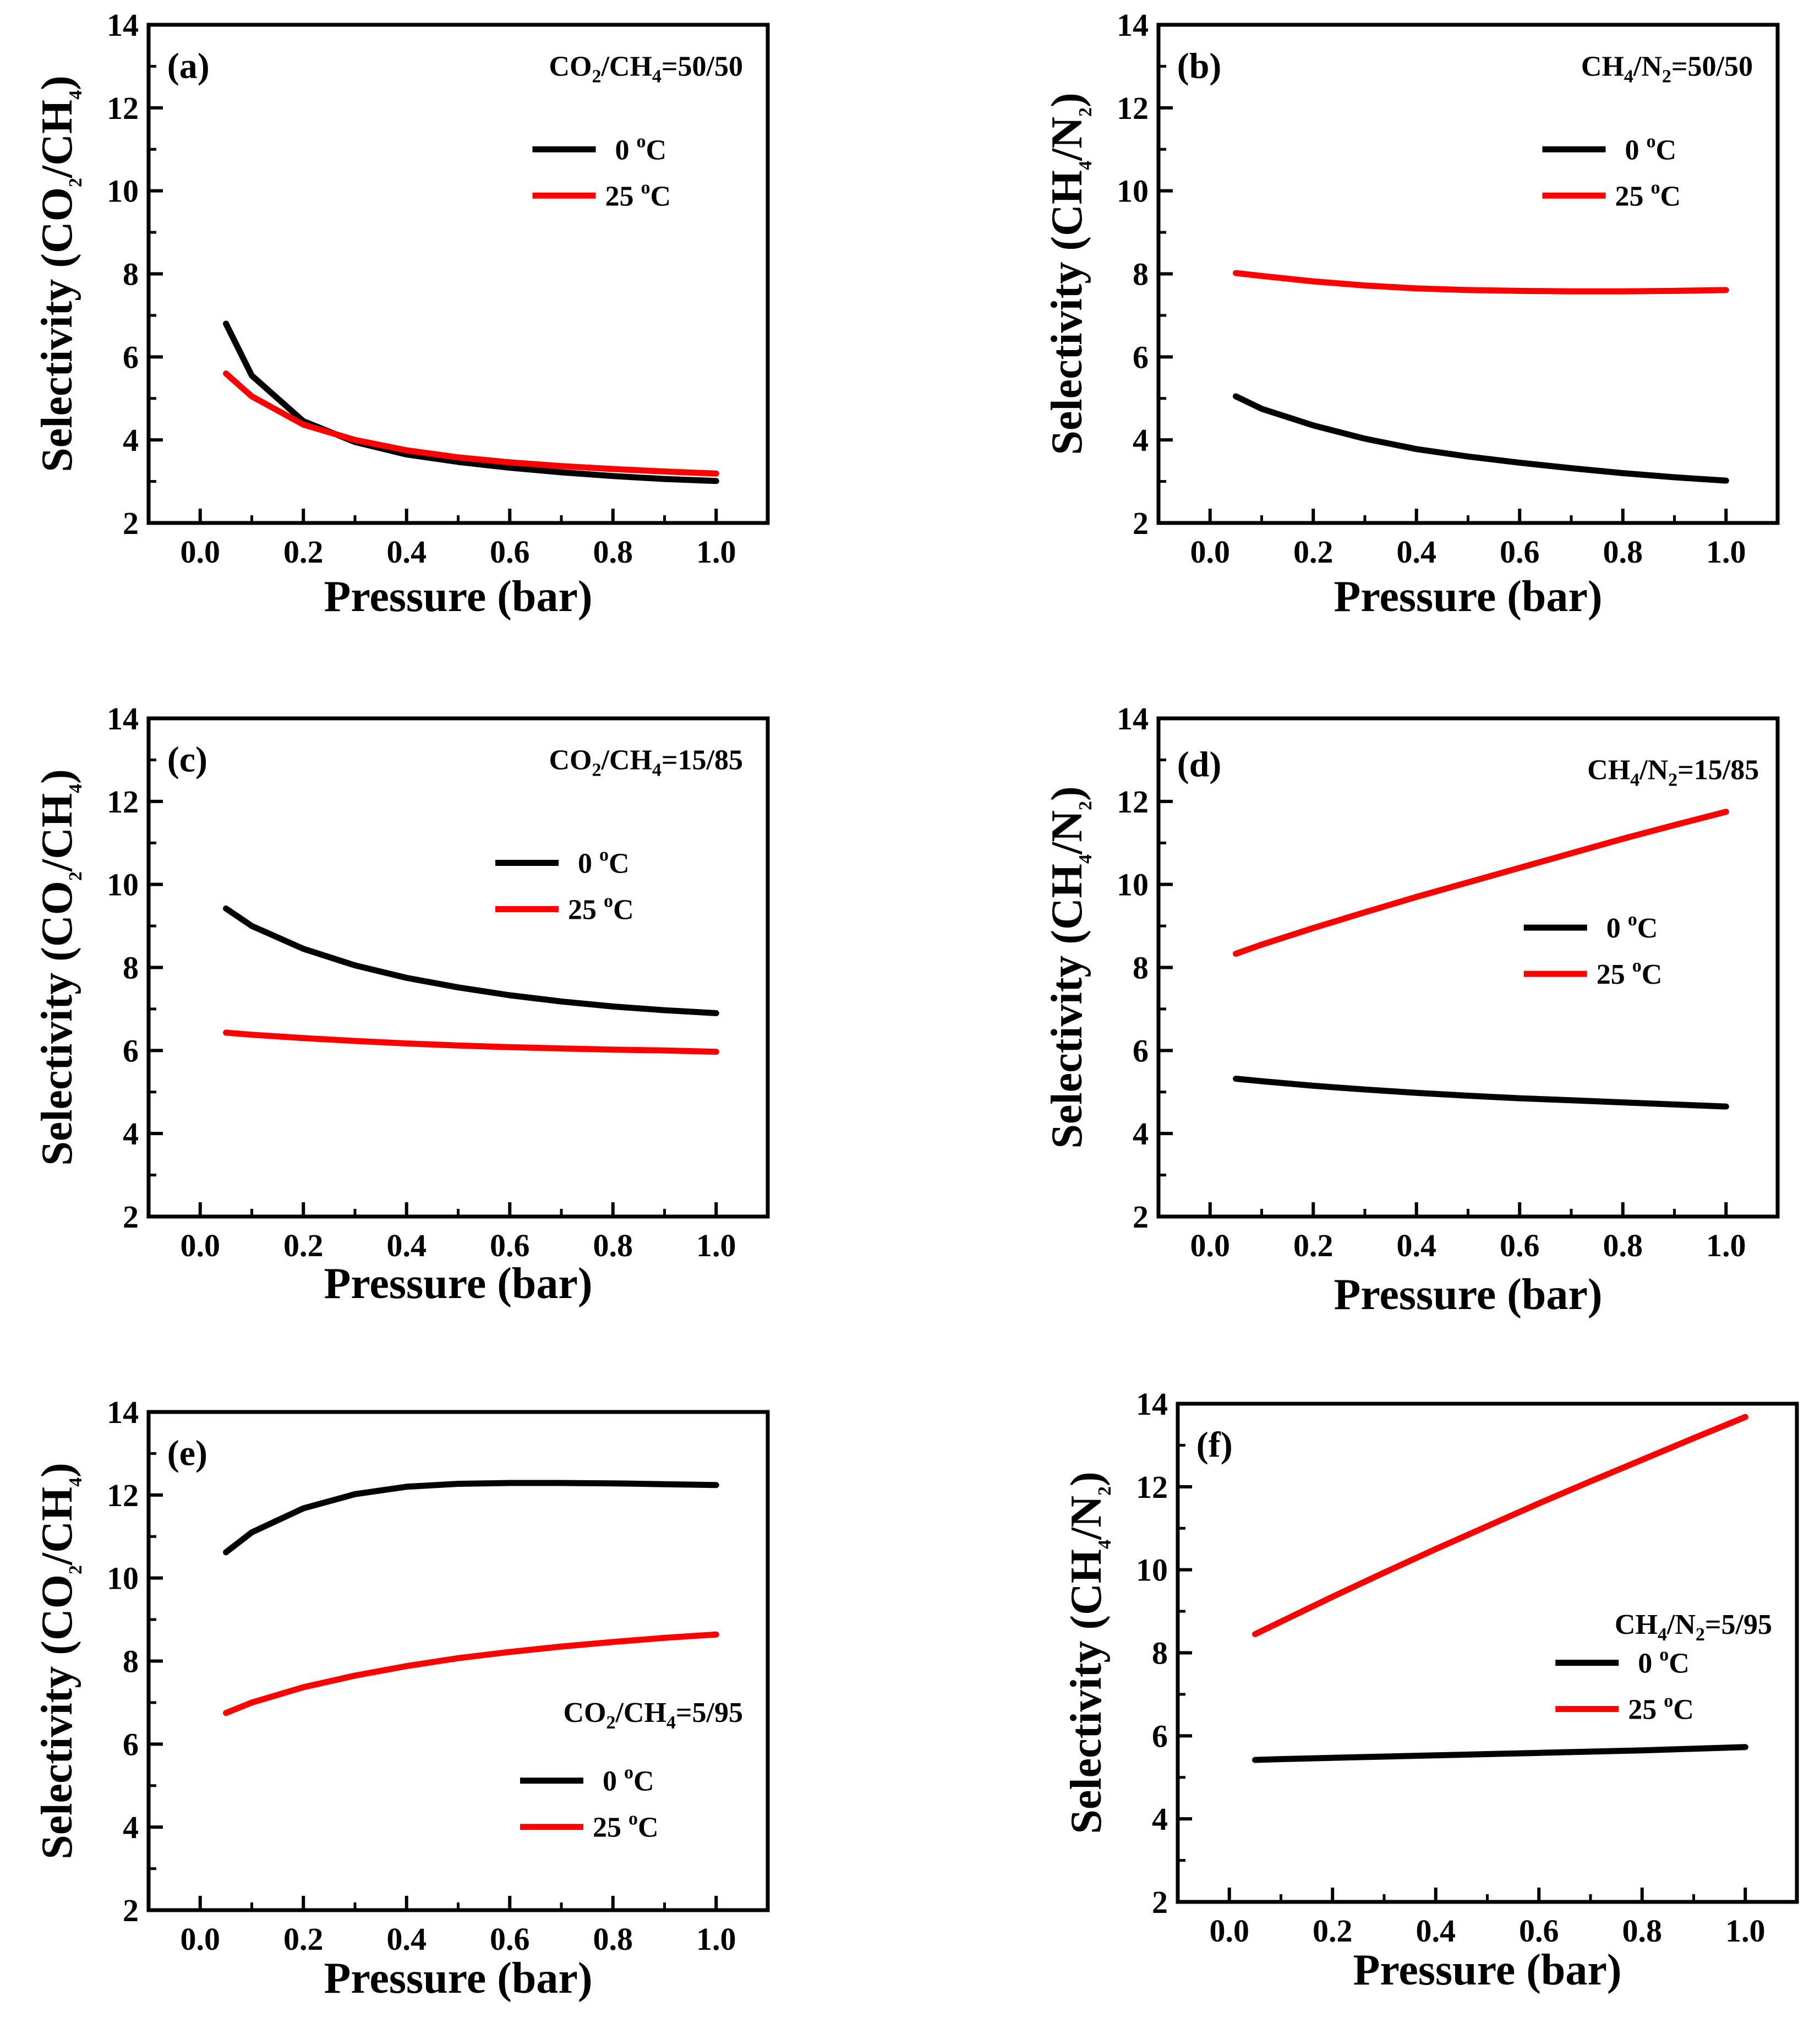 This screenshot has height=2023, width=1820. What do you see at coordinates (188, 66) in the screenshot?
I see `panel-label: (a)` at bounding box center [188, 66].